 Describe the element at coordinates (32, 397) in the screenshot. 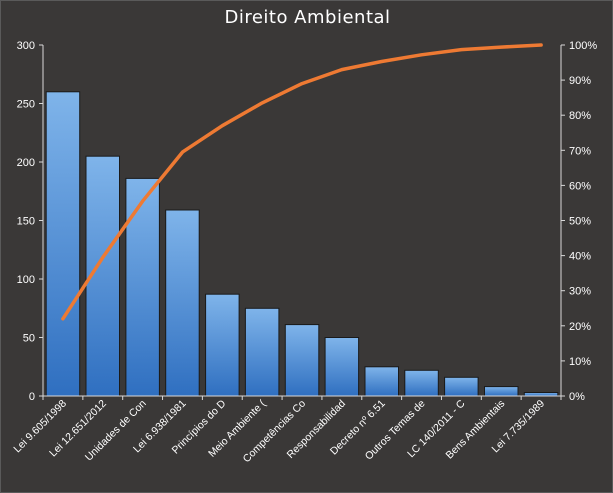

I see `y-left-tick-label: 0` at that location.